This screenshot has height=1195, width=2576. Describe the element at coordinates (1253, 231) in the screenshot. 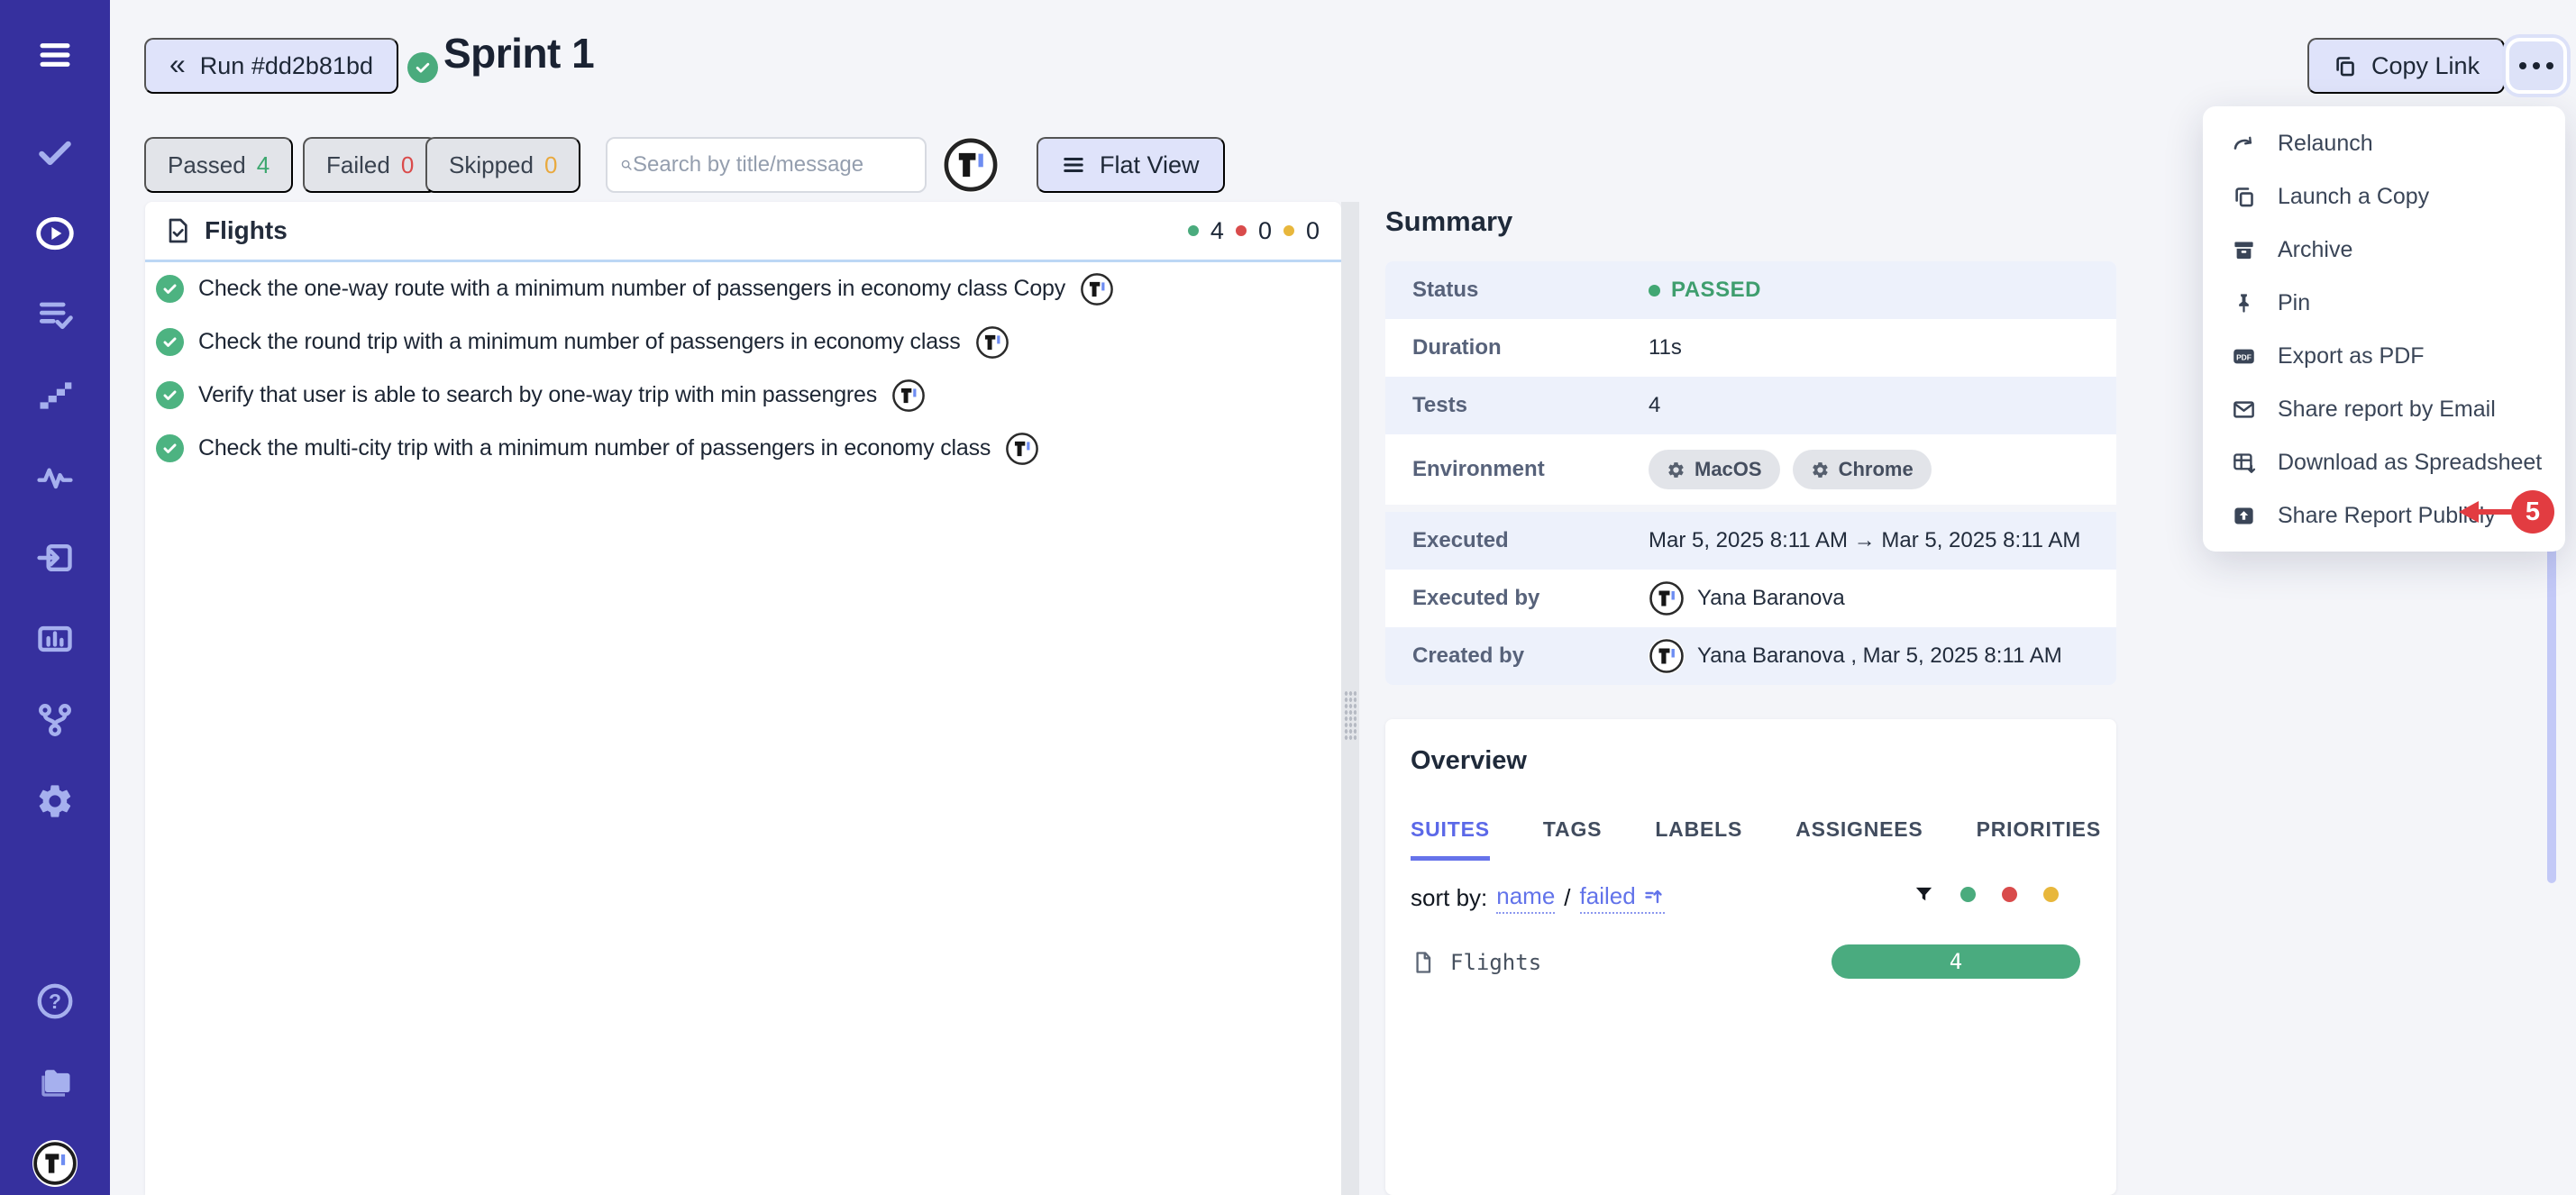

I see `suite-counts: 4 0 0` at that location.